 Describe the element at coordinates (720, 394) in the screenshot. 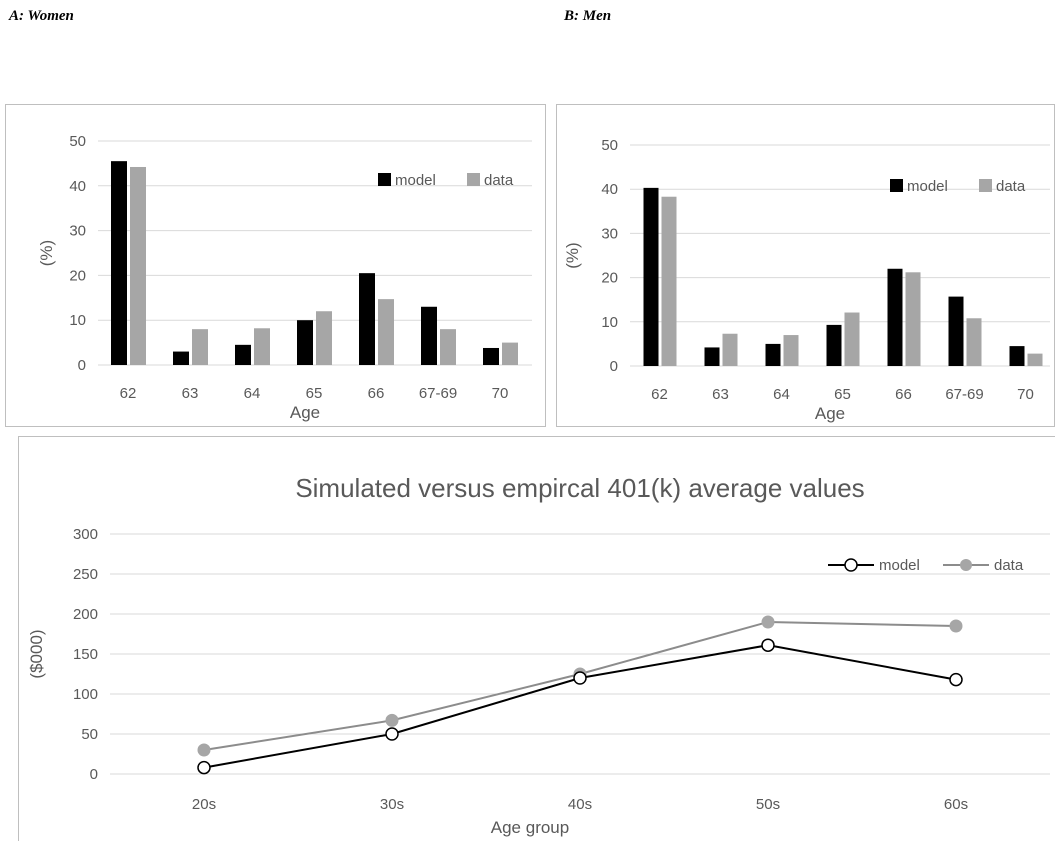

I see `men-x-tick-label: 63` at that location.